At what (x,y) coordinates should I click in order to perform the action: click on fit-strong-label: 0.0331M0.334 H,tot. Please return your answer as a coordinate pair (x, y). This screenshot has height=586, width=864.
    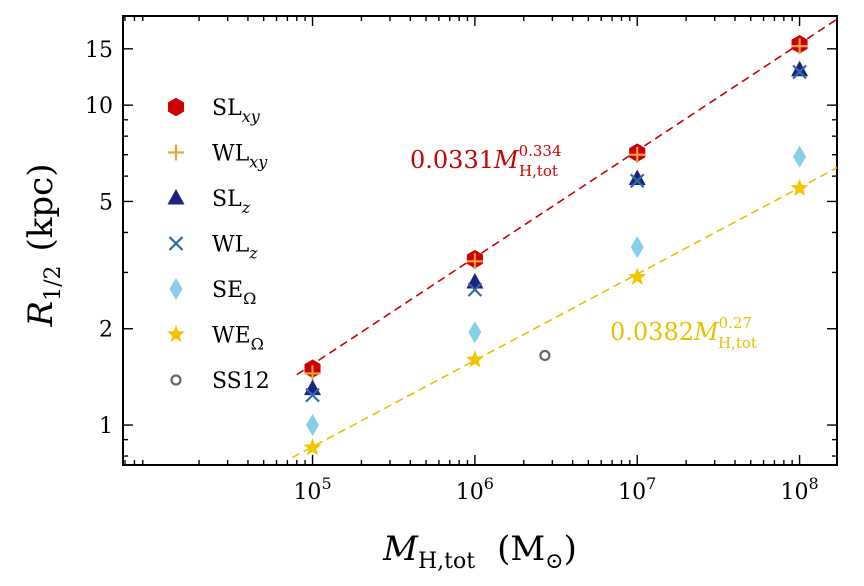
    Looking at the image, I should click on (486, 161).